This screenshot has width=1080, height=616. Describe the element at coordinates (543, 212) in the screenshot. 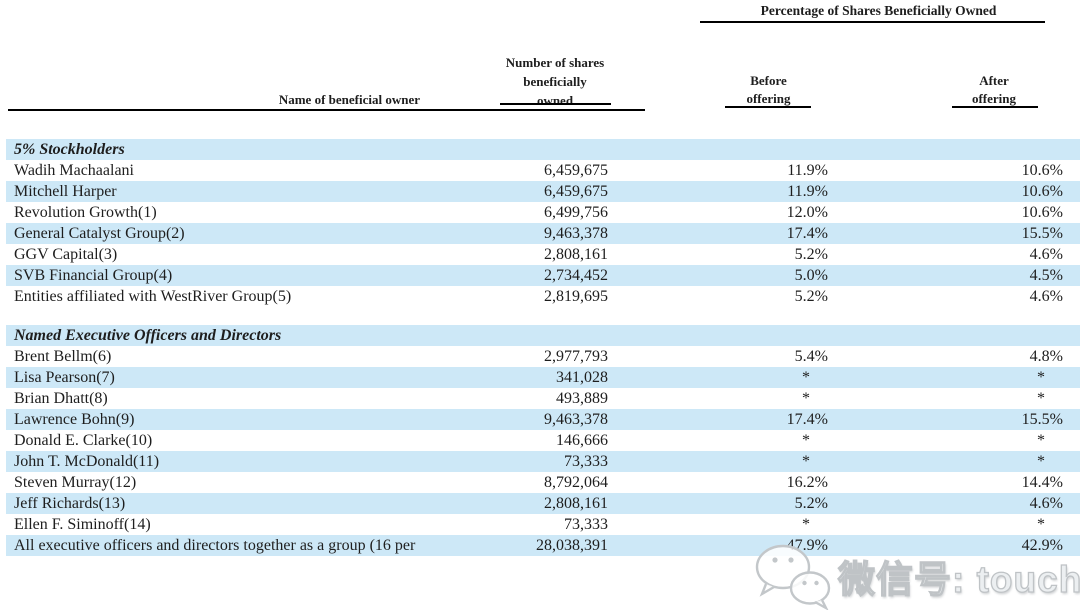

I see `table-row: Revolution Growth(1) 6,499,756 12.0% 10.6%` at that location.